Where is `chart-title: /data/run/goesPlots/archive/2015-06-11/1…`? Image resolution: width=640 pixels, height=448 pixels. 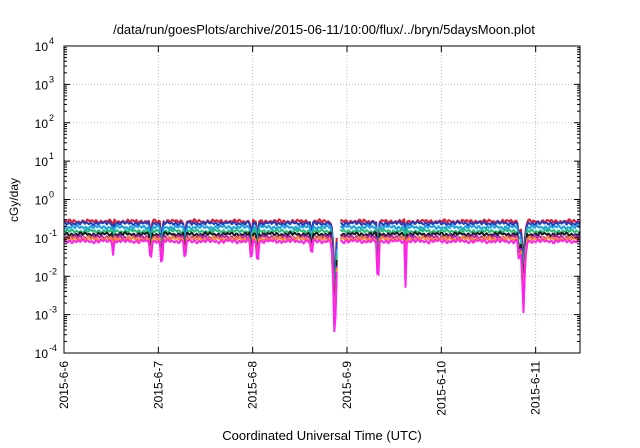 chart-title: /data/run/goesPlots/archive/2015-06-11/1… is located at coordinates (324, 29).